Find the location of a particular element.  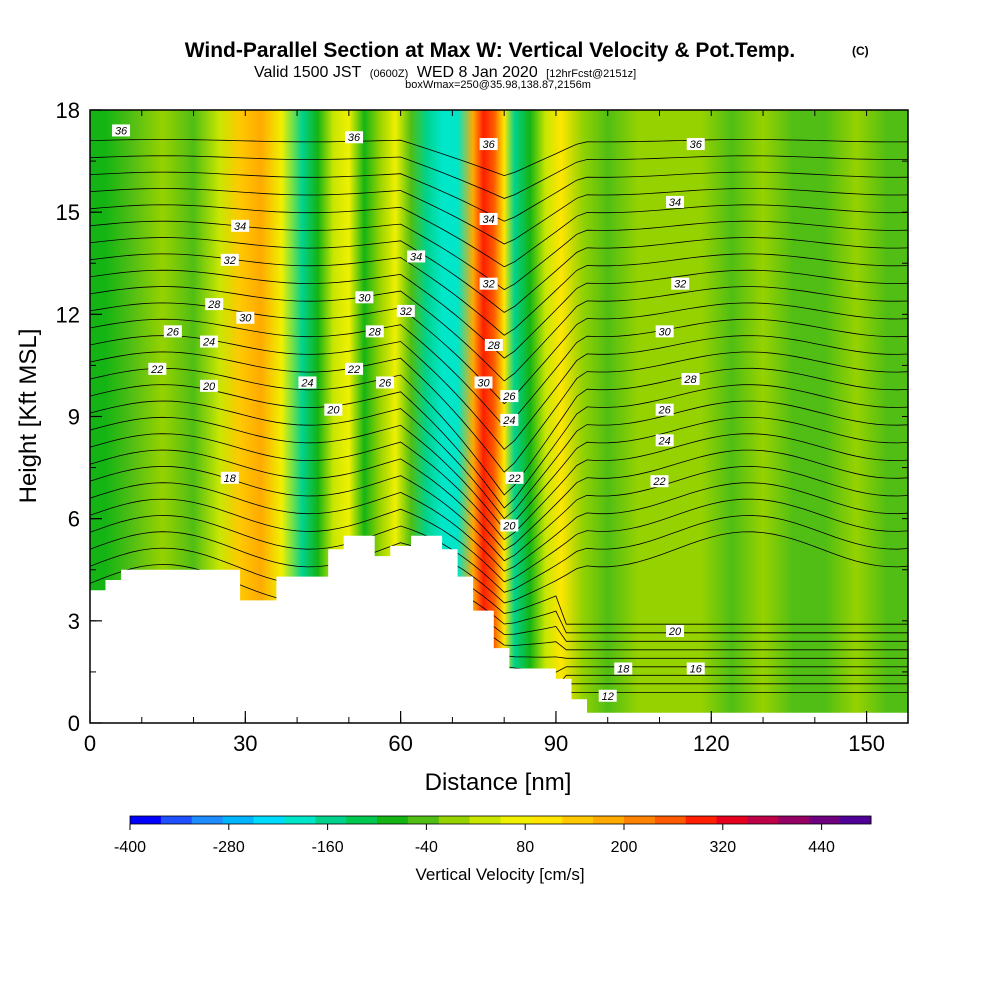

contour-label: 16 is located at coordinates (696, 670).